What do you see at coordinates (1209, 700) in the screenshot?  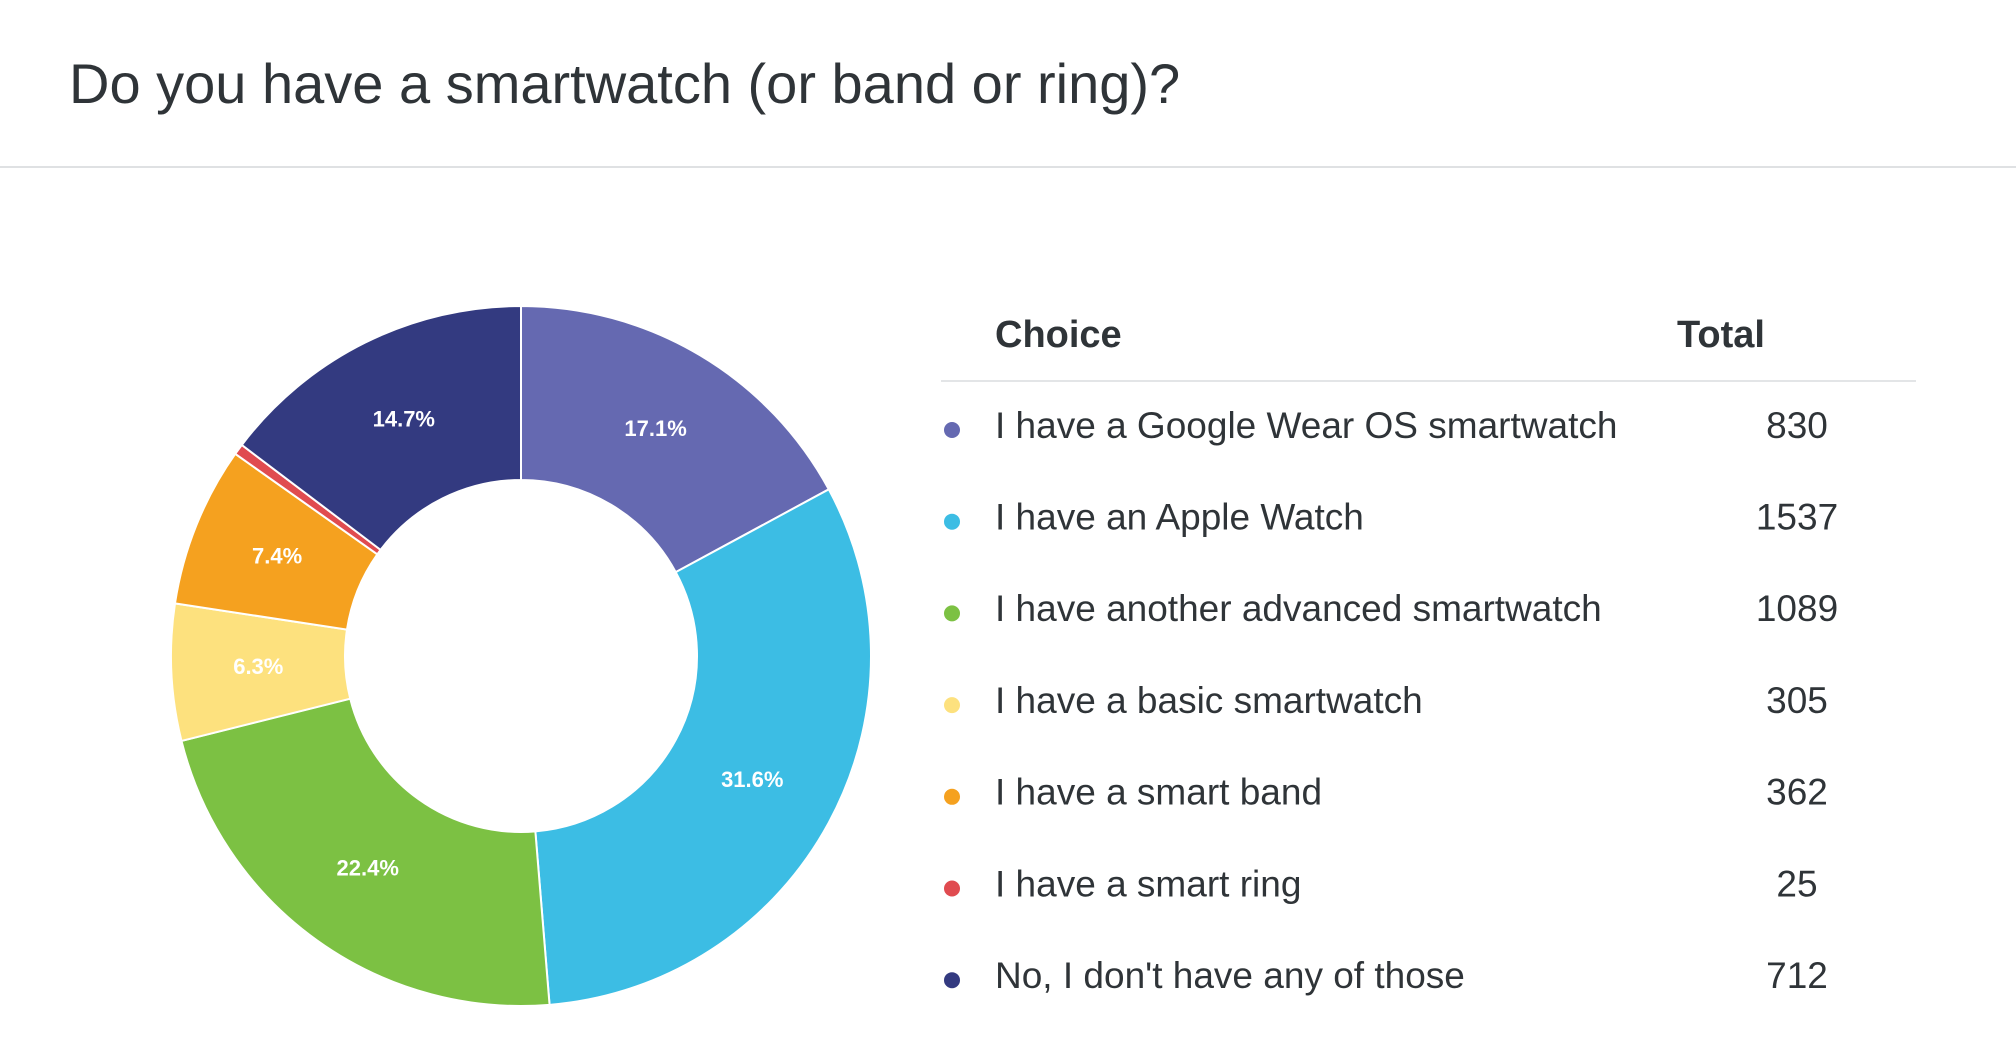 I see `choice-label: I have a basic smartwatch` at bounding box center [1209, 700].